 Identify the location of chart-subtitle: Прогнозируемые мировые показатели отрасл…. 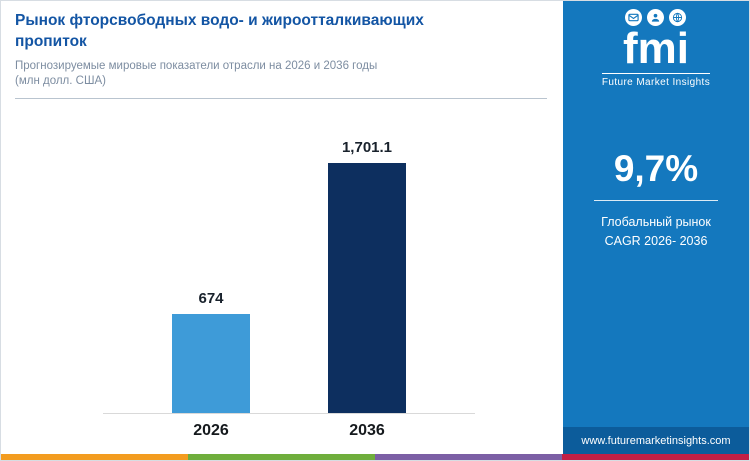
(196, 65).